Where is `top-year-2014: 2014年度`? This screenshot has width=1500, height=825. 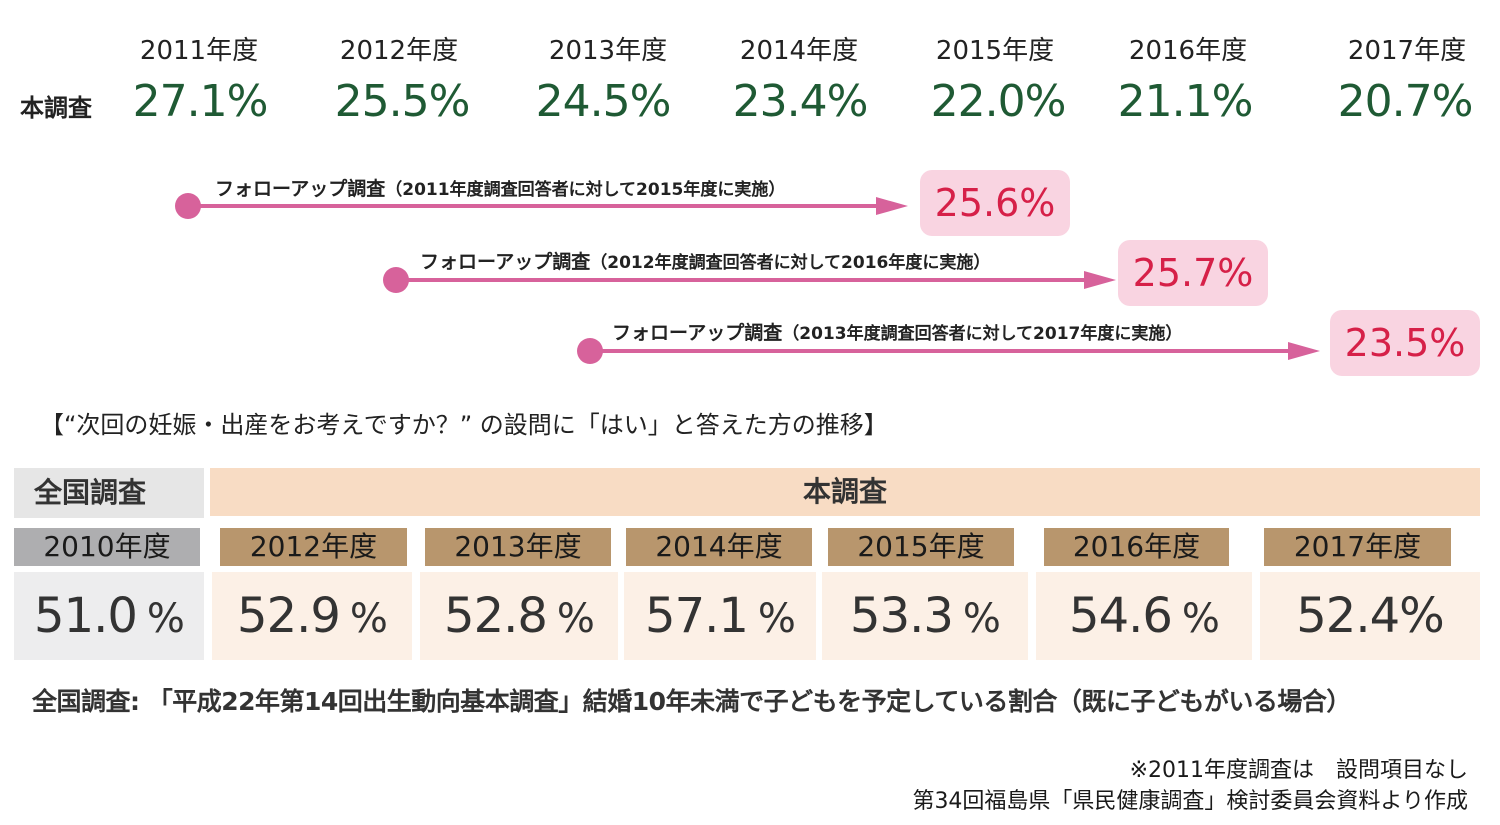
top-year-2014: 2014年度 is located at coordinates (799, 51).